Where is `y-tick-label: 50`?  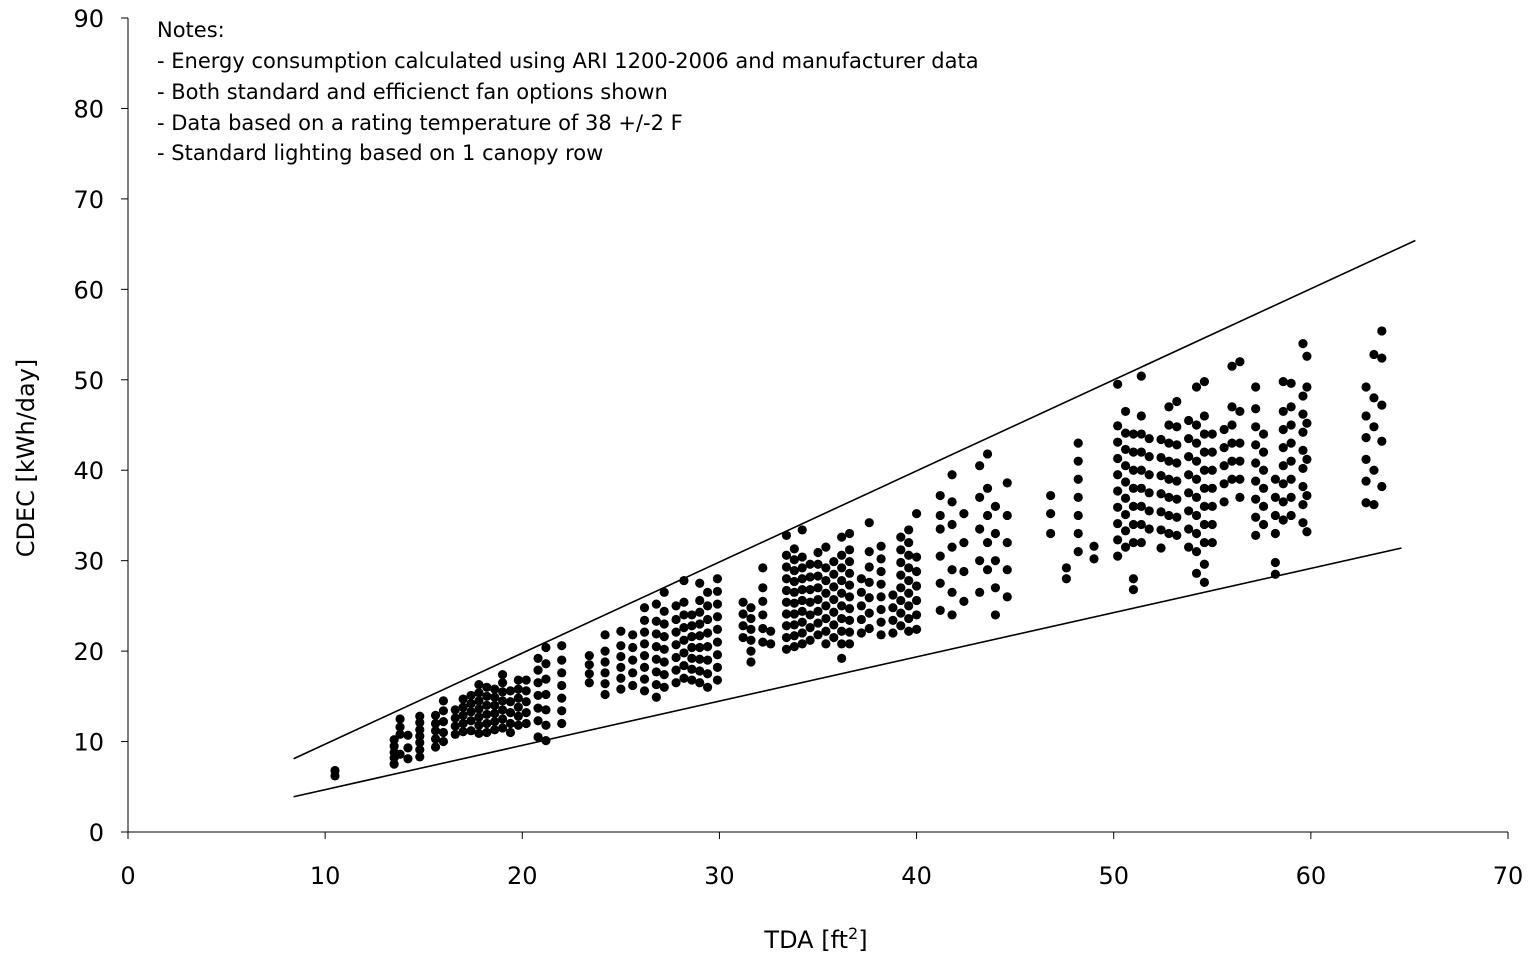 y-tick-label: 50 is located at coordinates (88, 381).